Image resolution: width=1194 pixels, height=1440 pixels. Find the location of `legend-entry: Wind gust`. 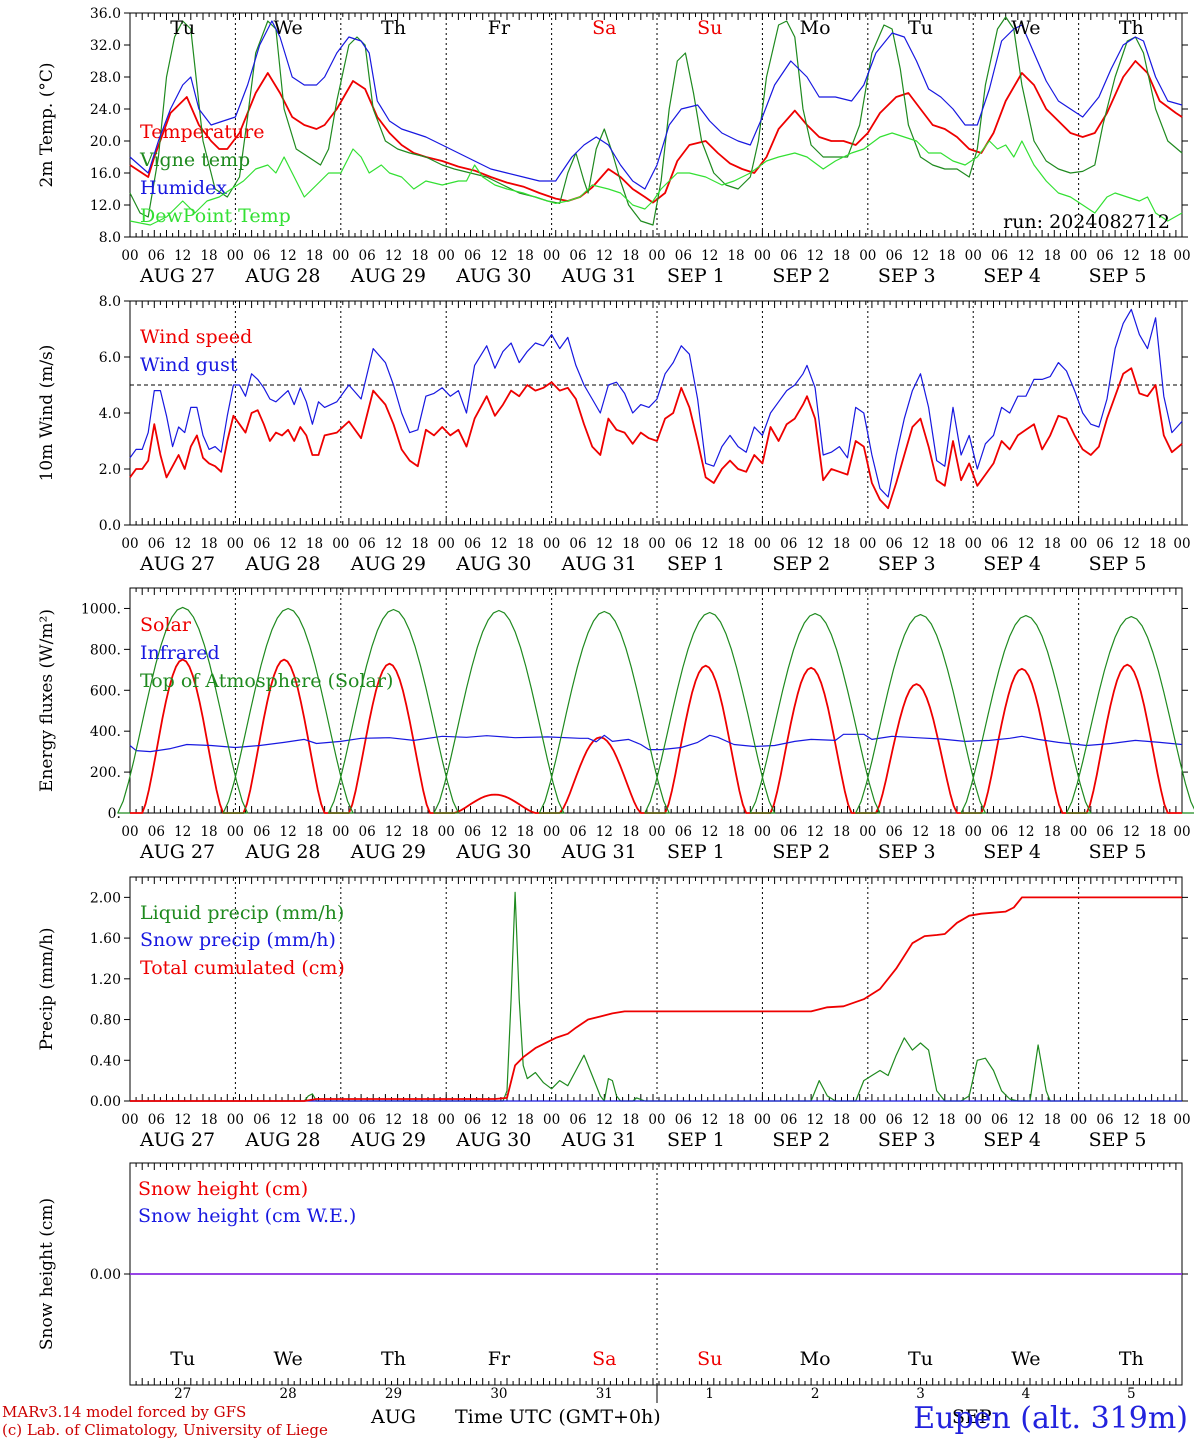

legend-entry: Wind gust is located at coordinates (189, 365).